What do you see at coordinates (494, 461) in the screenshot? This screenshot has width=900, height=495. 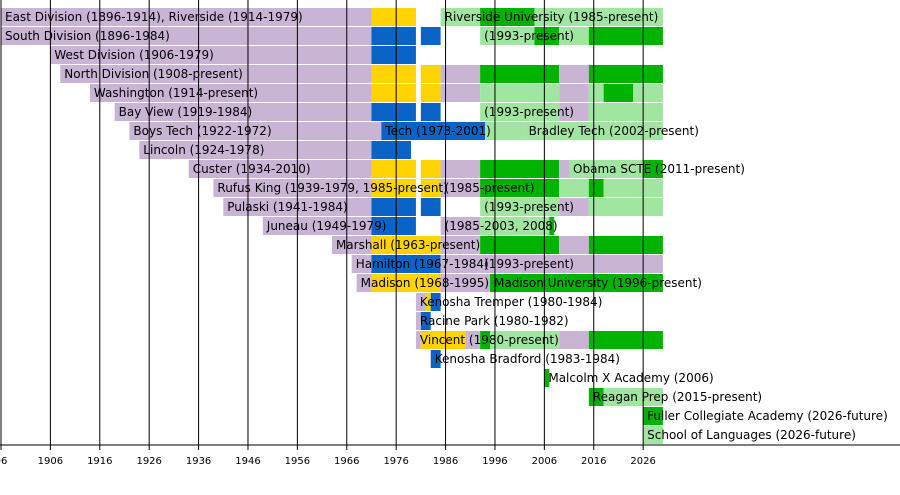 I see `x-tick-label: 1996` at bounding box center [494, 461].